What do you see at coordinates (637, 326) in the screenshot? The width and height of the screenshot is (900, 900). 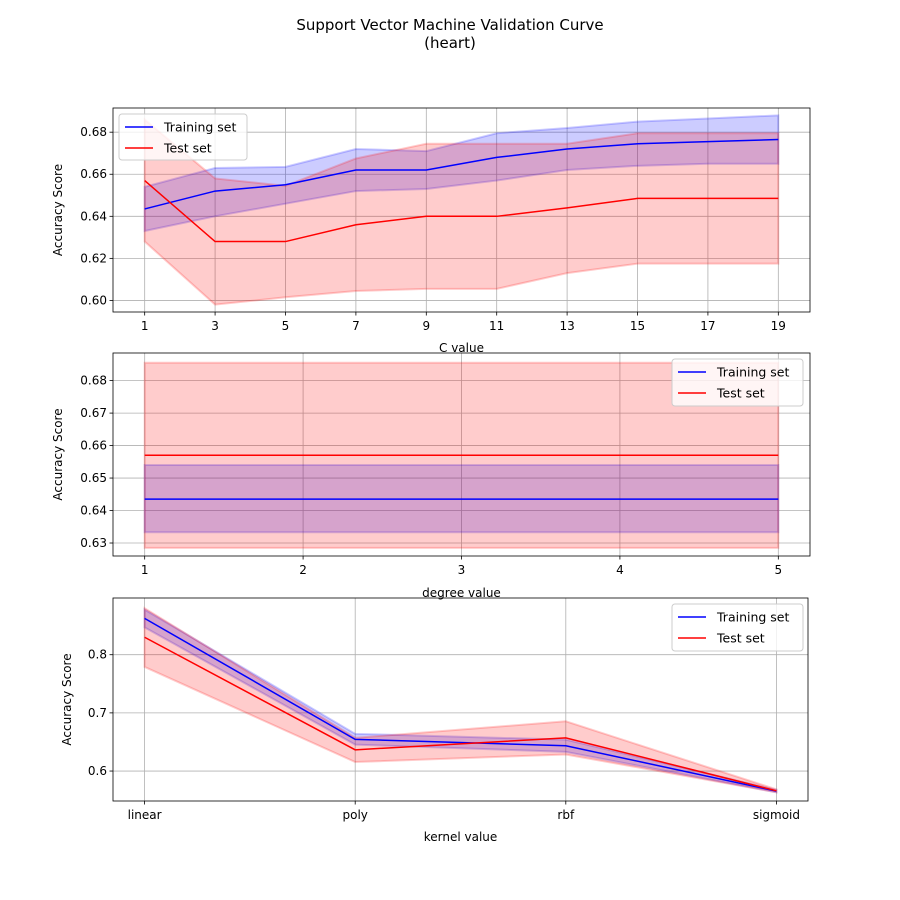 I see `x-tick-label: 15` at bounding box center [637, 326].